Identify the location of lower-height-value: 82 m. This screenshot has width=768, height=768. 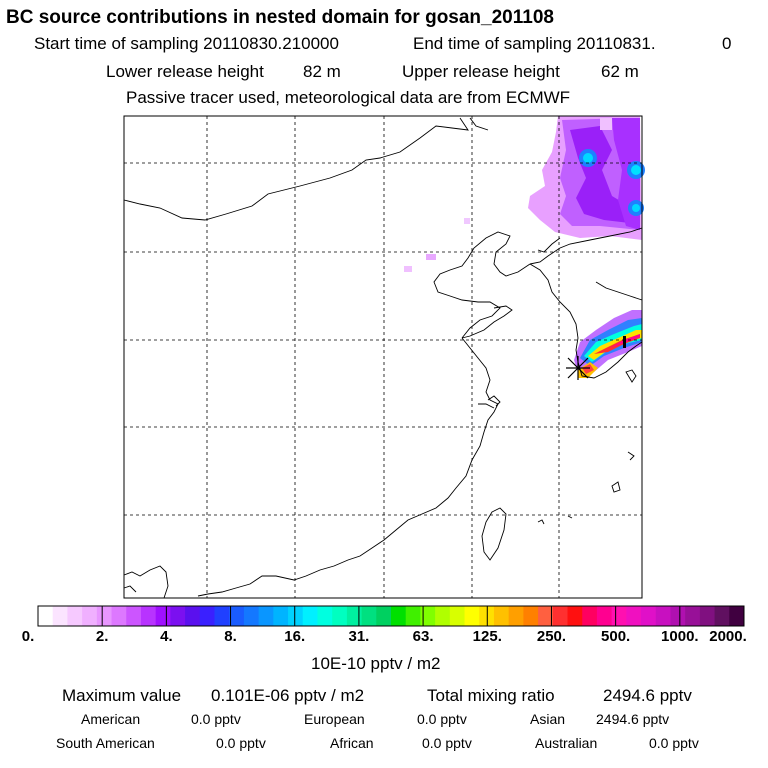
(322, 71).